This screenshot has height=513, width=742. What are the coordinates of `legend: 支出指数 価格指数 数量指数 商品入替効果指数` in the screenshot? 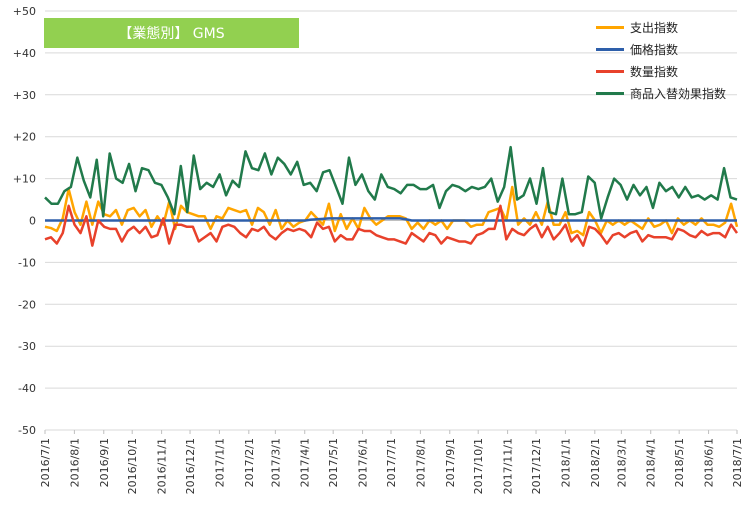 It's located at (666, 60).